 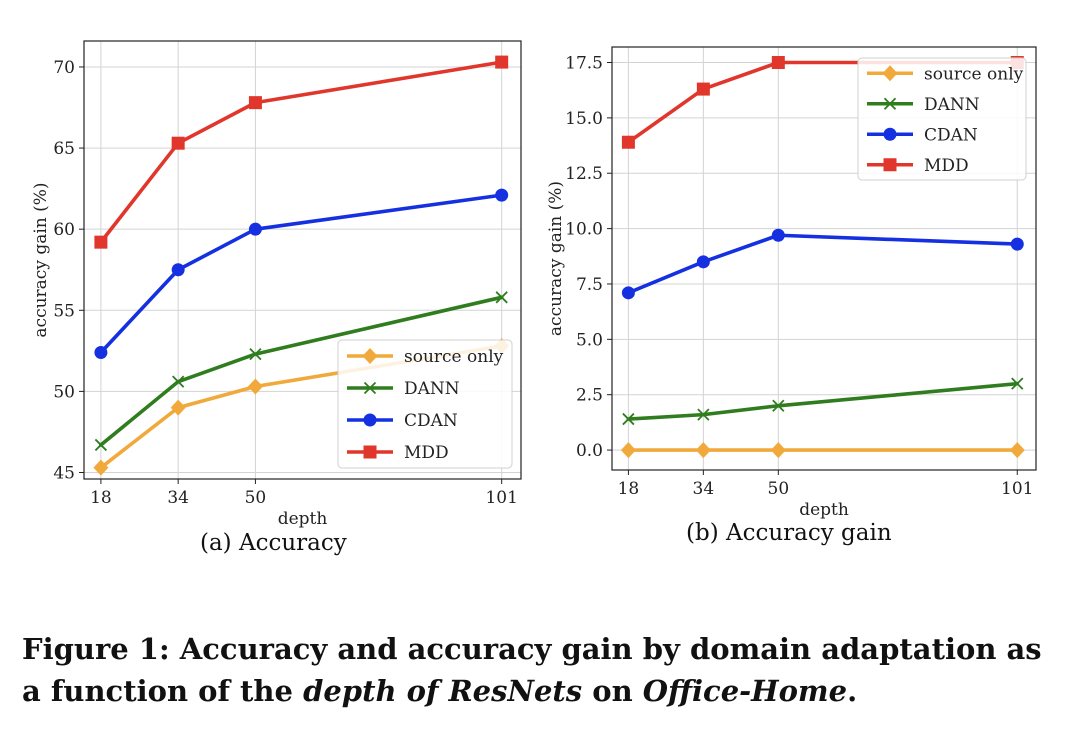 What do you see at coordinates (589, 451) in the screenshot?
I see `y-tick-label: 0.0` at bounding box center [589, 451].